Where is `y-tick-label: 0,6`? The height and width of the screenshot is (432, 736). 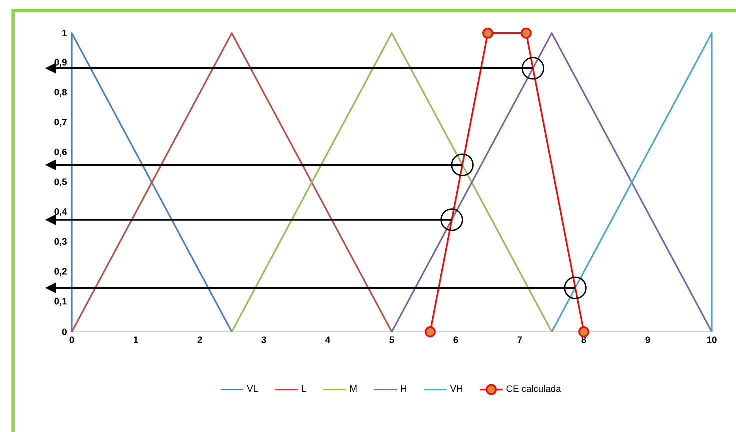
y-tick-label: 0,6 is located at coordinates (60, 152).